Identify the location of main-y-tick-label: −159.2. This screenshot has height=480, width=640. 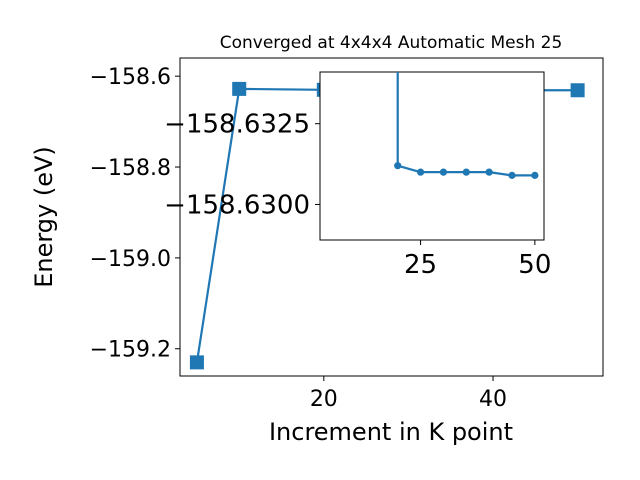
(130, 350).